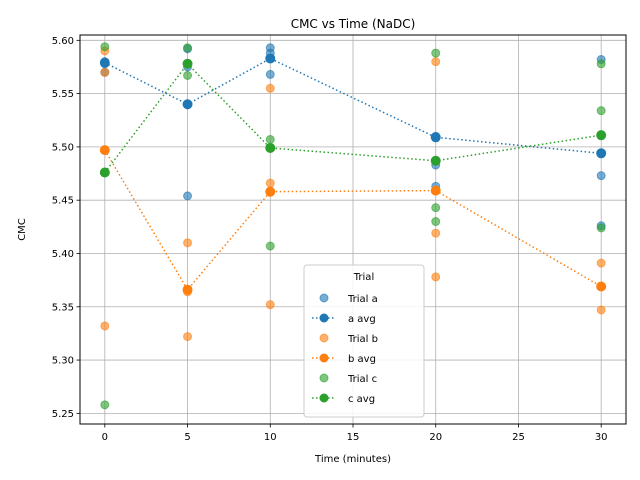  I want to click on legend-entry: c avg, so click(343, 399).